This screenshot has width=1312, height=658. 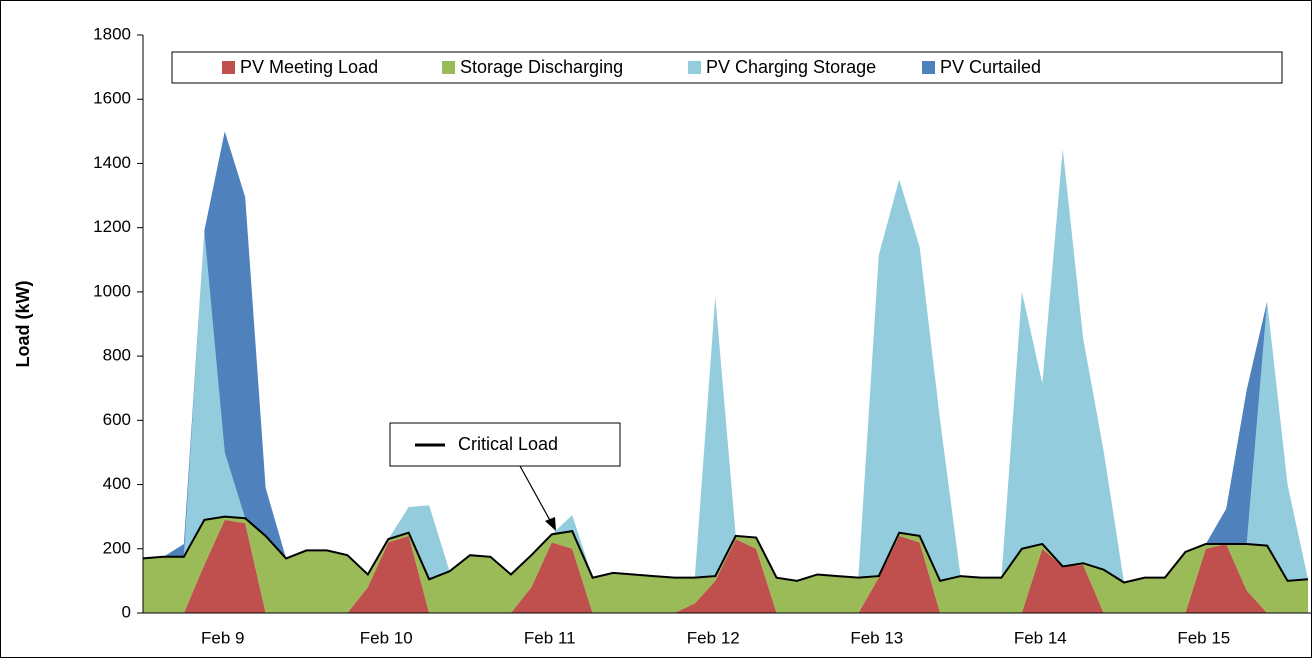 I want to click on line, so click(x=725, y=549).